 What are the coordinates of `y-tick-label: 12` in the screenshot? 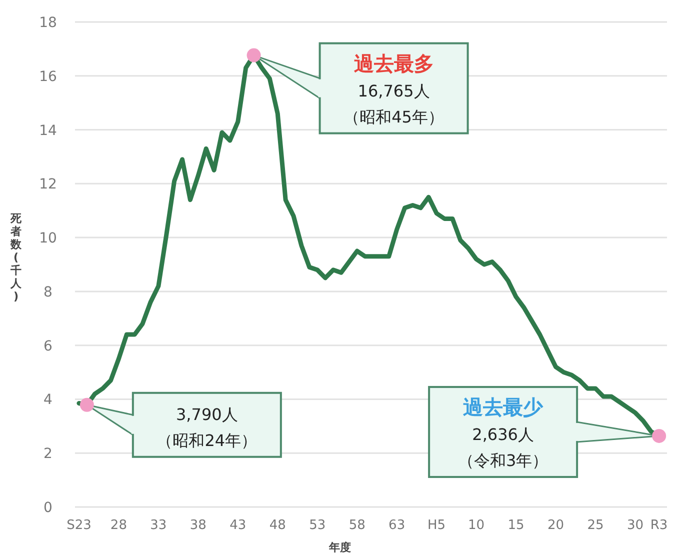 It's located at (48, 184).